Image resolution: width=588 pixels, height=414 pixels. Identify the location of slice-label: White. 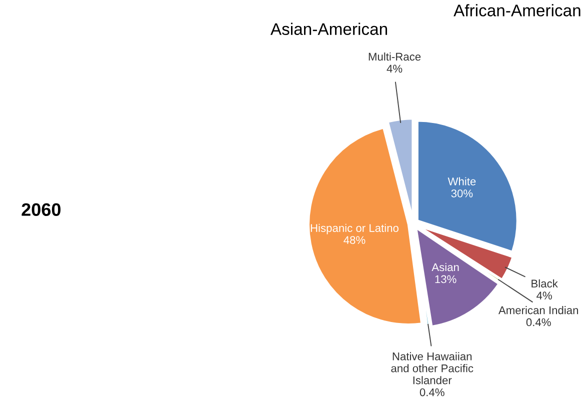
(462, 181).